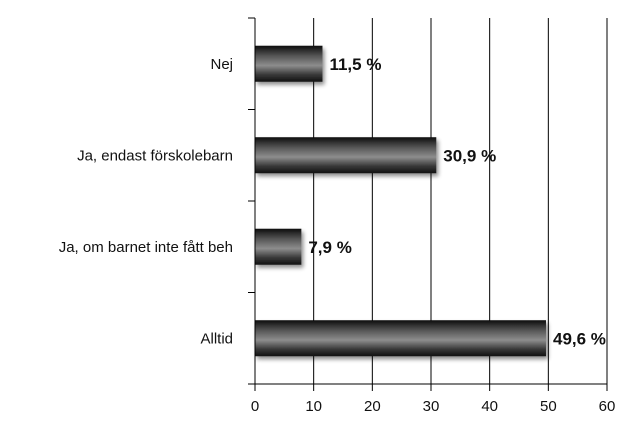 The image size is (630, 421). What do you see at coordinates (579, 338) in the screenshot?
I see `bar-value-label: 49,6 %` at bounding box center [579, 338].